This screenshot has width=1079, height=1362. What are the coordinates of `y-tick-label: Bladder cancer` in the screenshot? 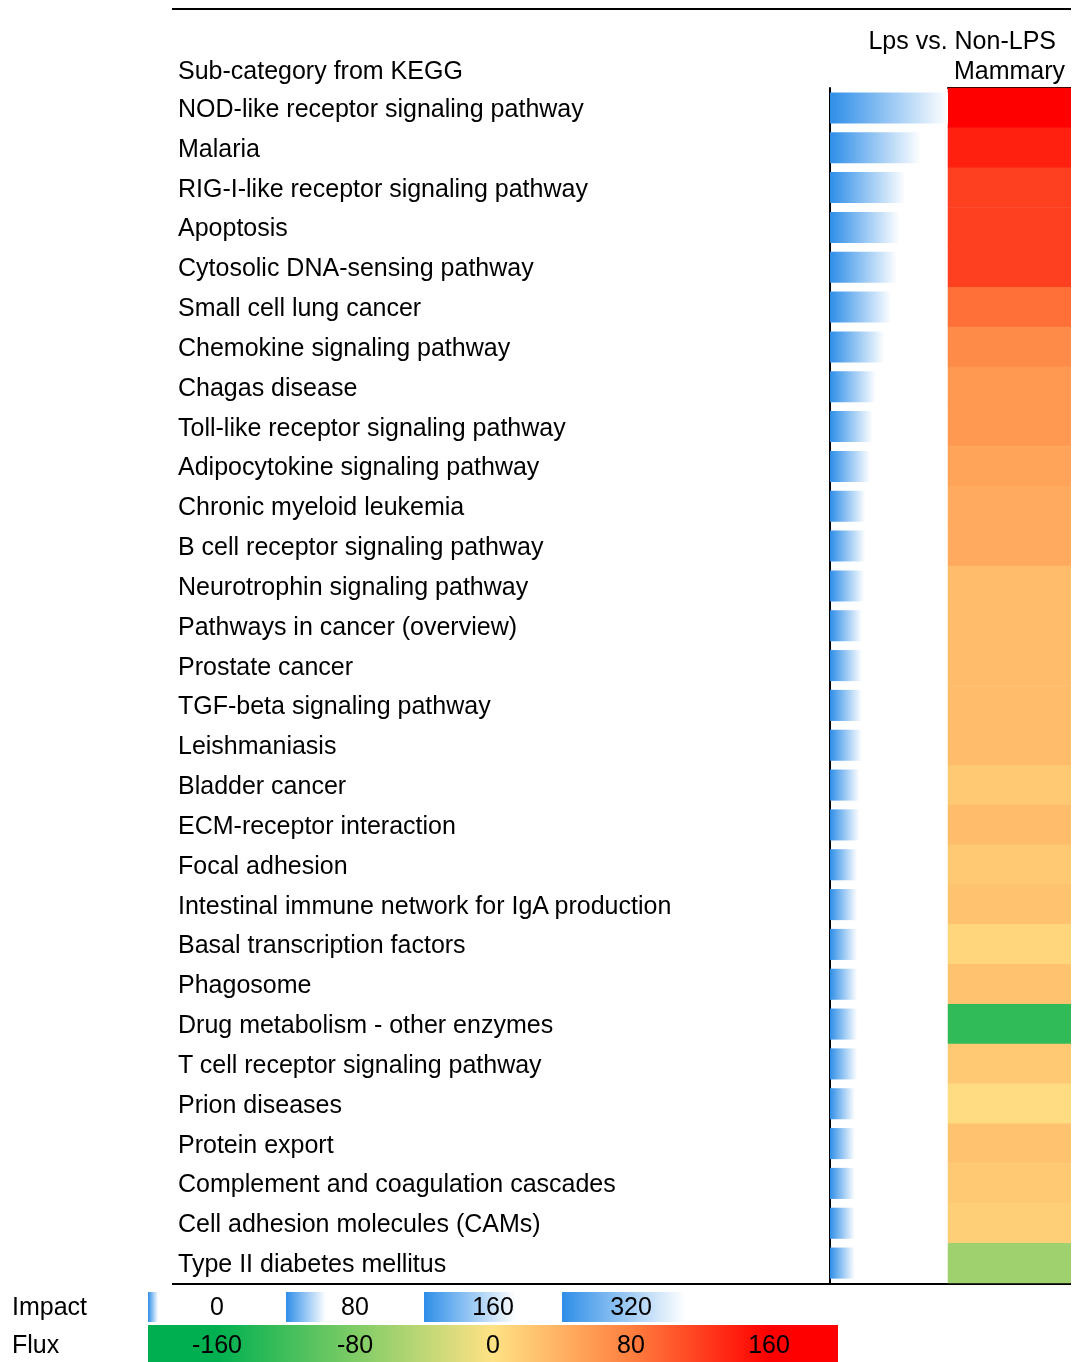 It's located at (262, 785).